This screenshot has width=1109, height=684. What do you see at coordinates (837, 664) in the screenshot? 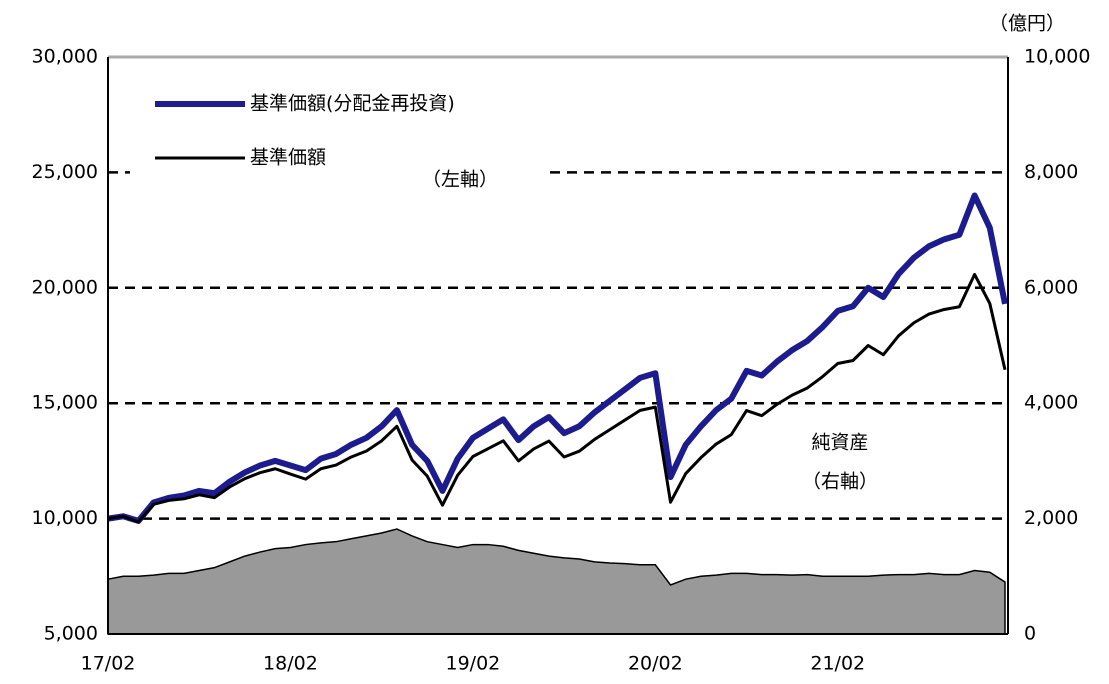
I see `x-tick-label: 21/02` at bounding box center [837, 664].